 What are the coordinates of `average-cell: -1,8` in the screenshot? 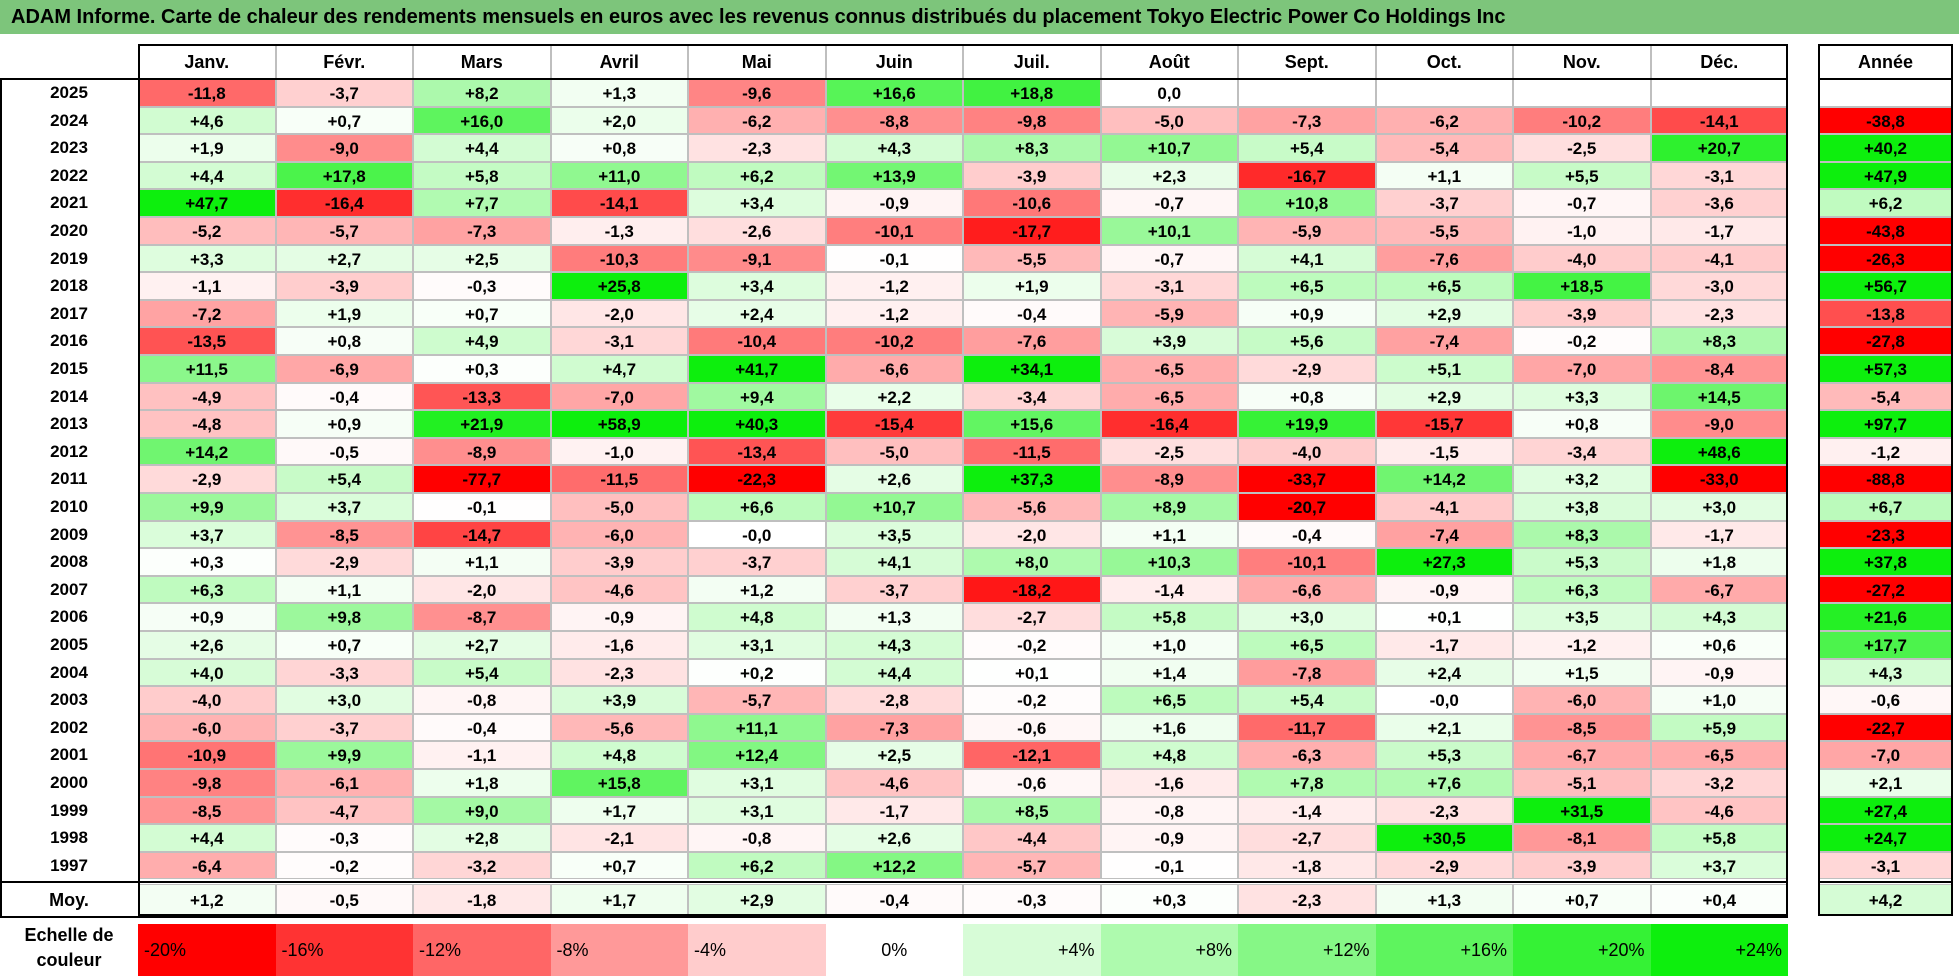 It's located at (482, 900).